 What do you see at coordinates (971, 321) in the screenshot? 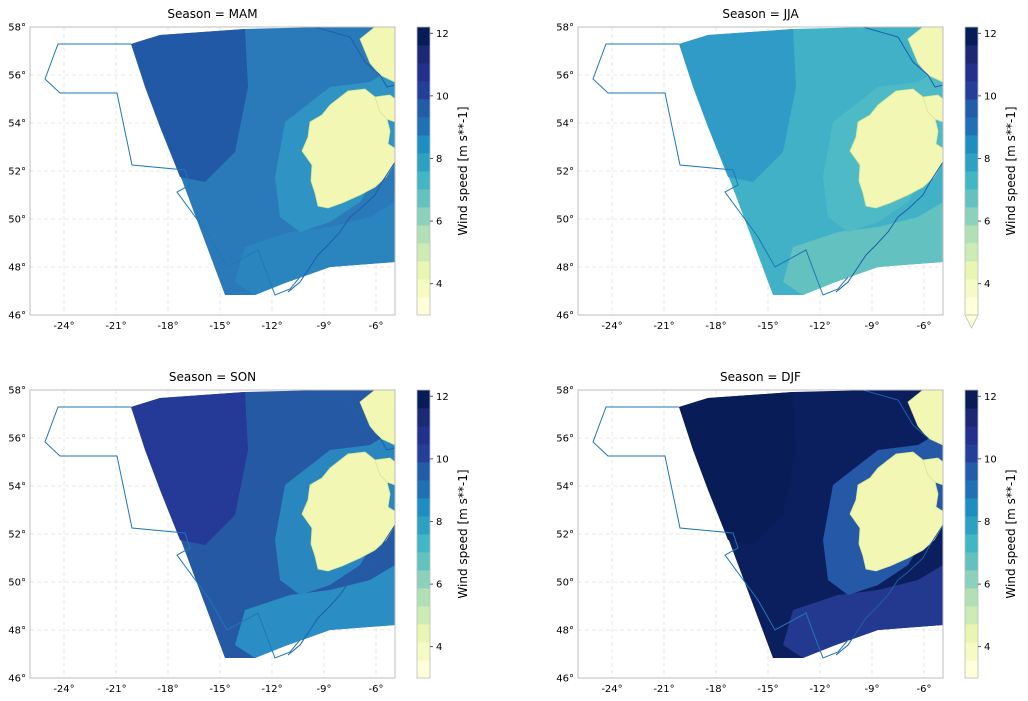
I see `colorbar-extend-arrow` at bounding box center [971, 321].